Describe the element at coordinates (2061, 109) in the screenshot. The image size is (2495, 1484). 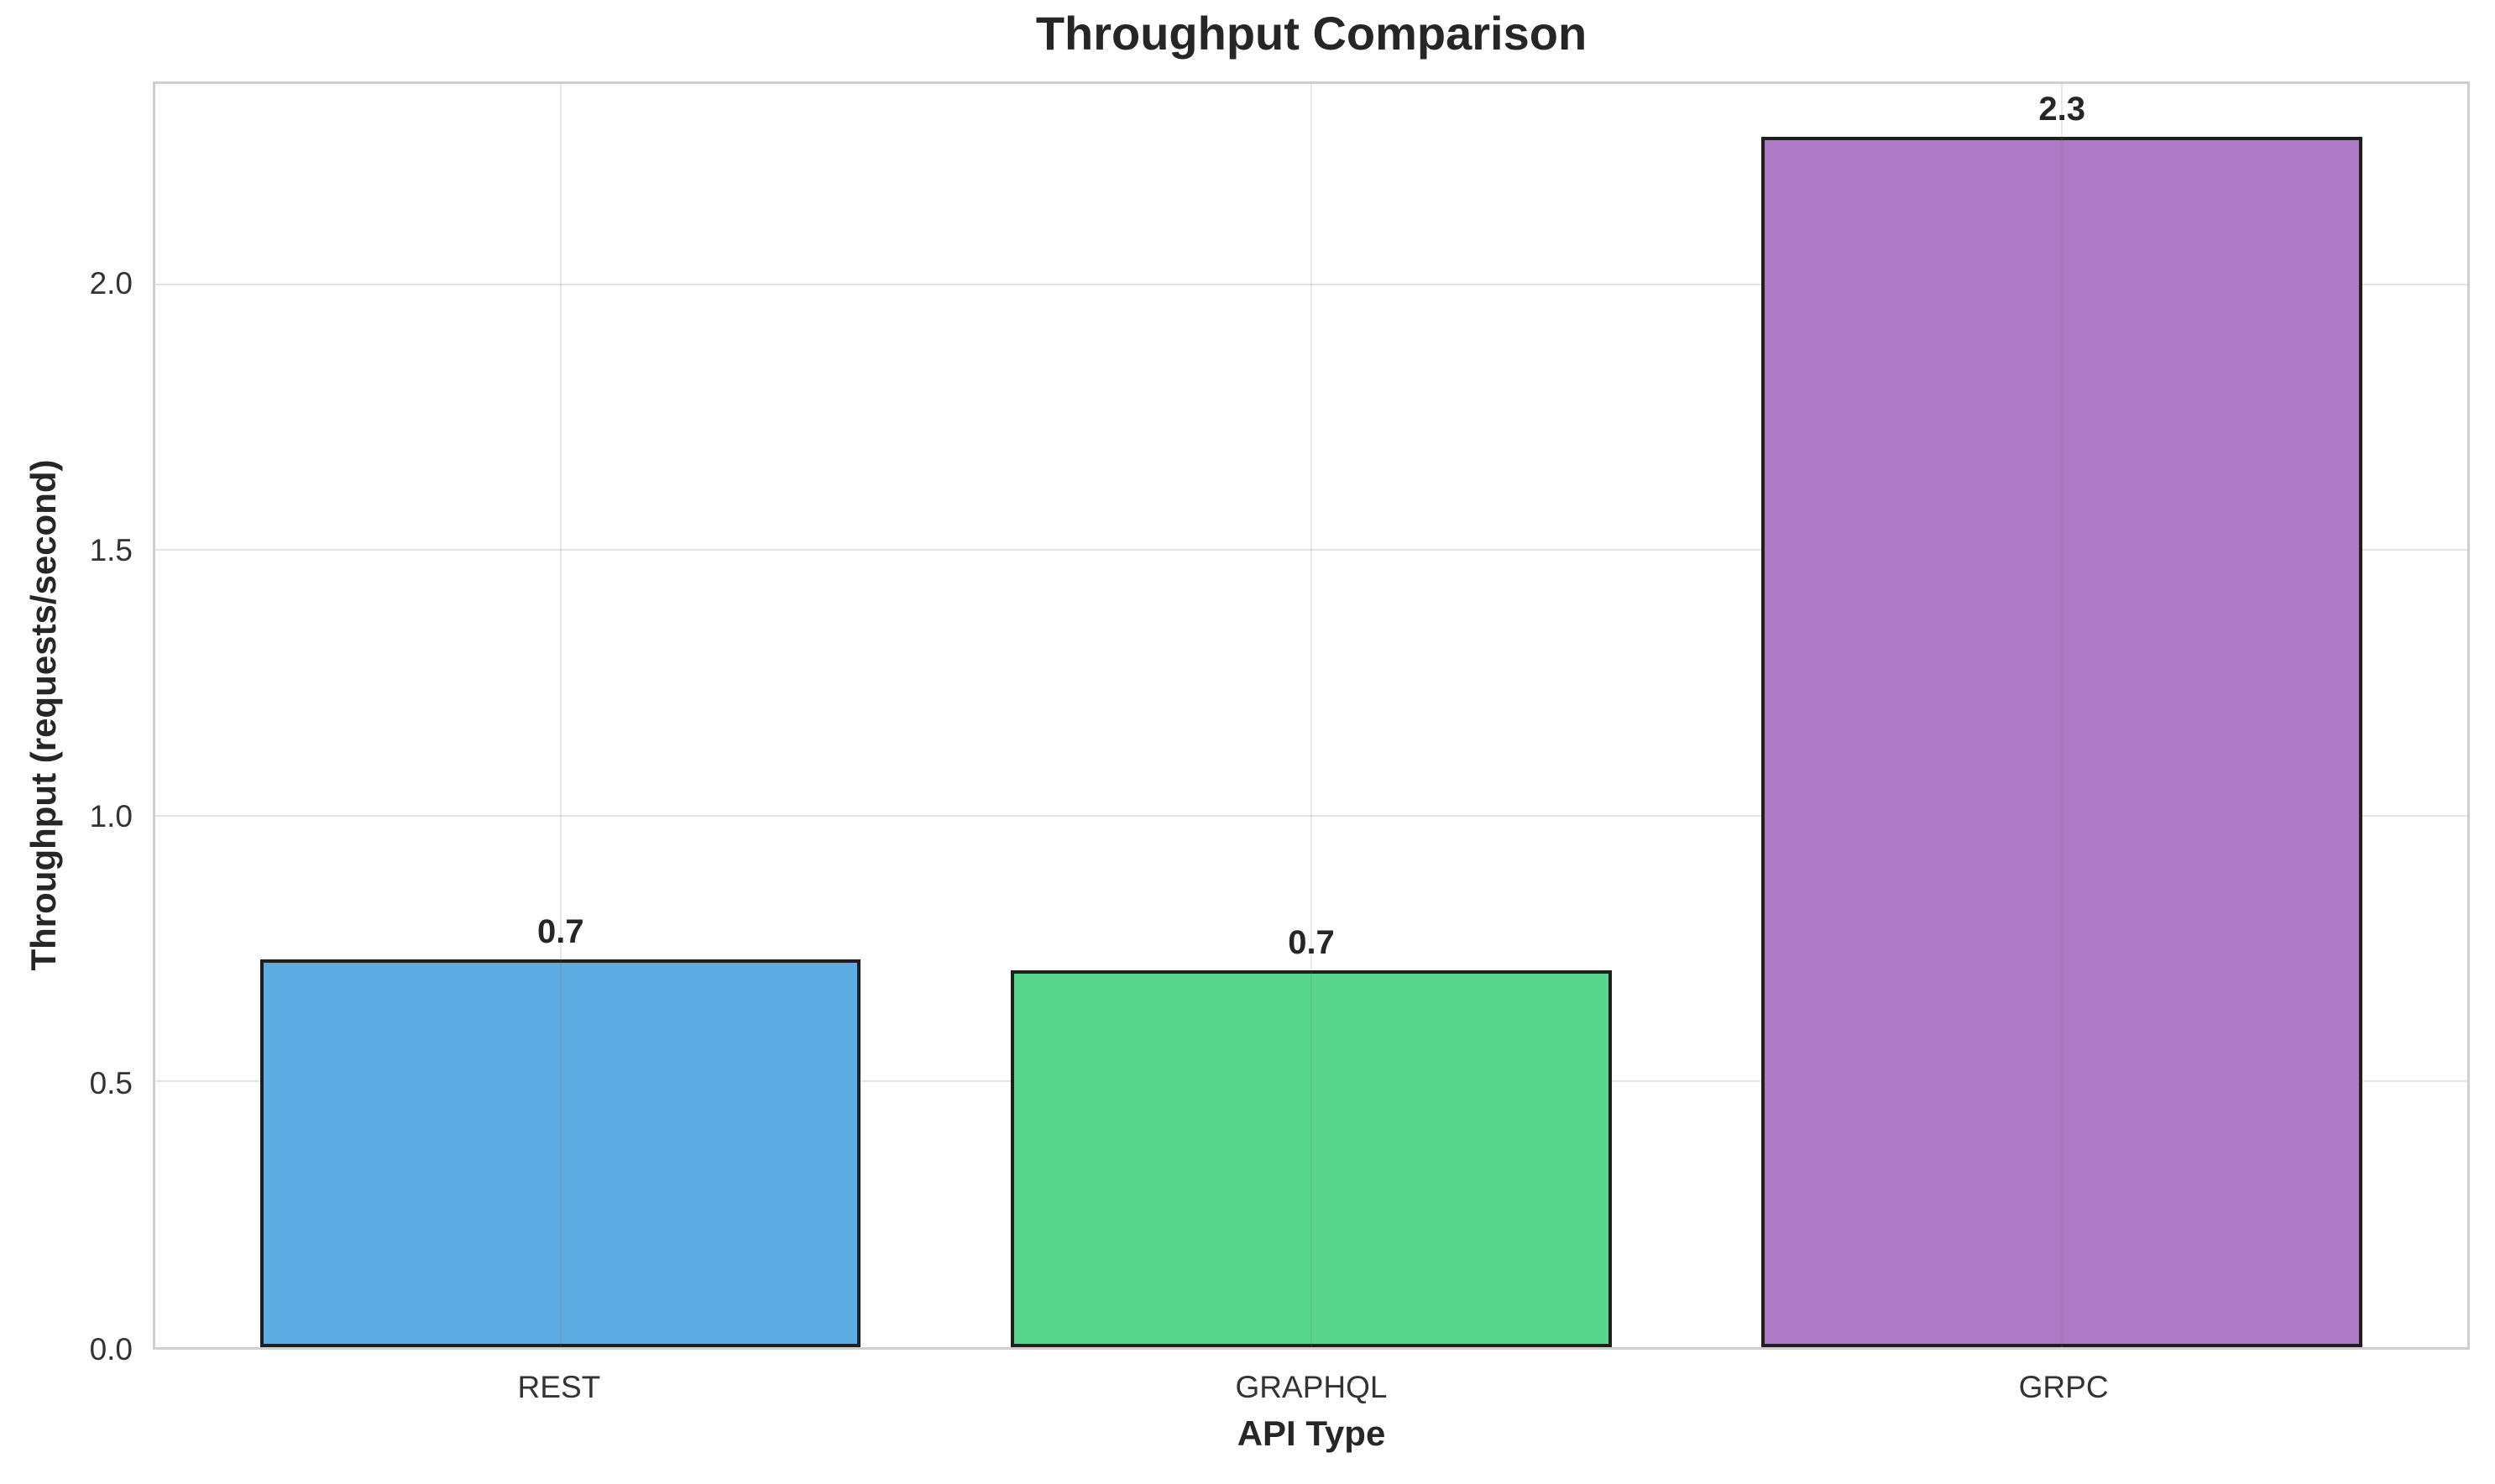
I see `bar-value-label: 2.3` at that location.